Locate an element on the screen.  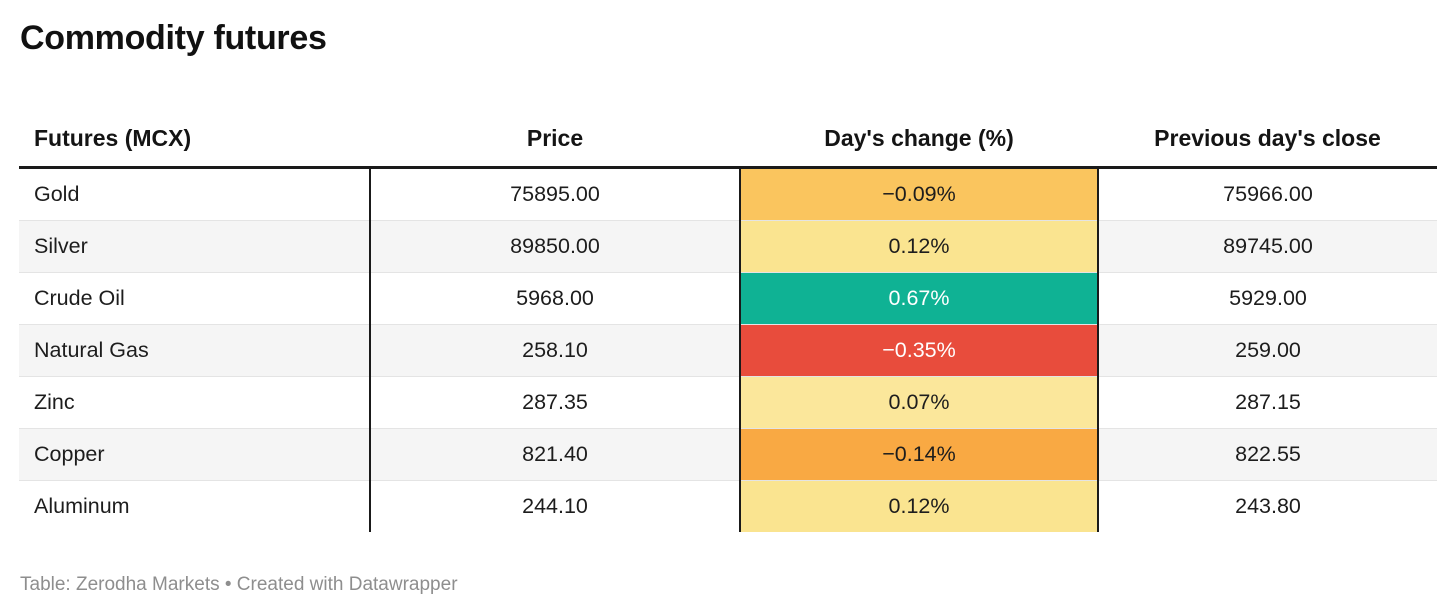
cell-price: 287.35 is located at coordinates (555, 402).